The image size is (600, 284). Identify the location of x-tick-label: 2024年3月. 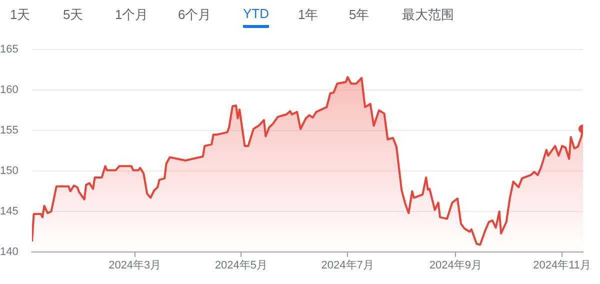
(135, 266).